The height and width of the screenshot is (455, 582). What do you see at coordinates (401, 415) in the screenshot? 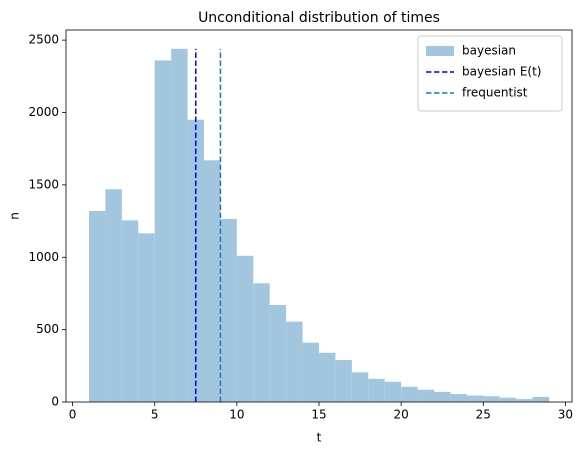
I see `x-tick-label: 20` at bounding box center [401, 415].